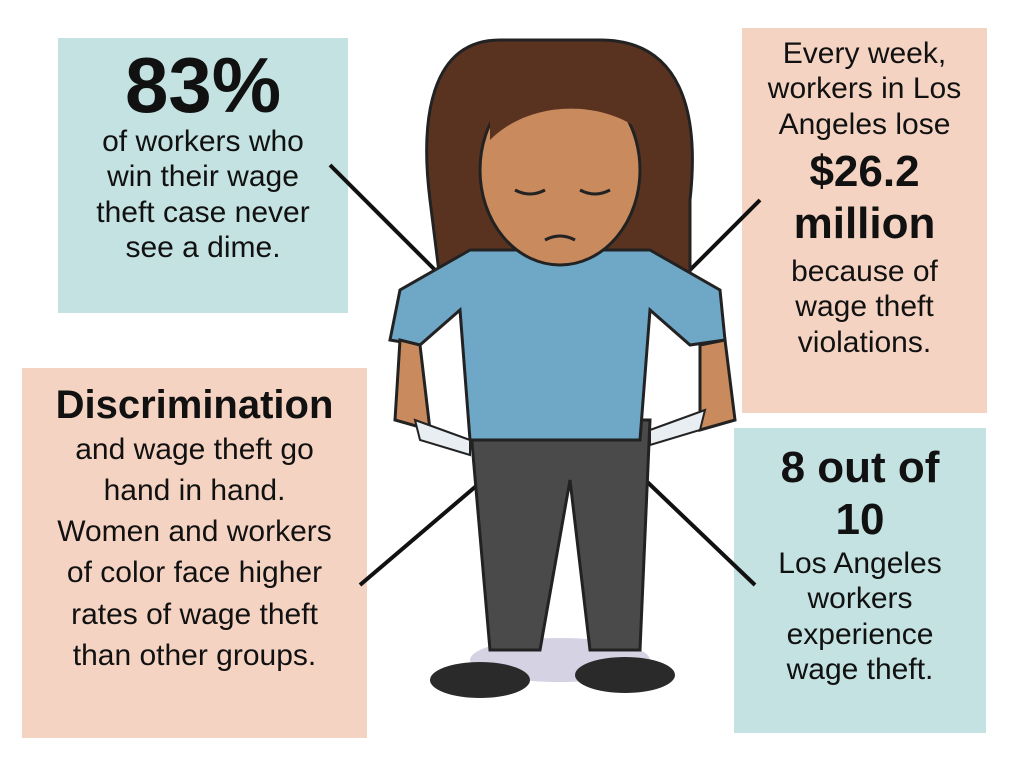 This screenshot has height=759, width=1024. I want to click on callout-intro: Every week, workers in Los Angeles lose, so click(864, 89).